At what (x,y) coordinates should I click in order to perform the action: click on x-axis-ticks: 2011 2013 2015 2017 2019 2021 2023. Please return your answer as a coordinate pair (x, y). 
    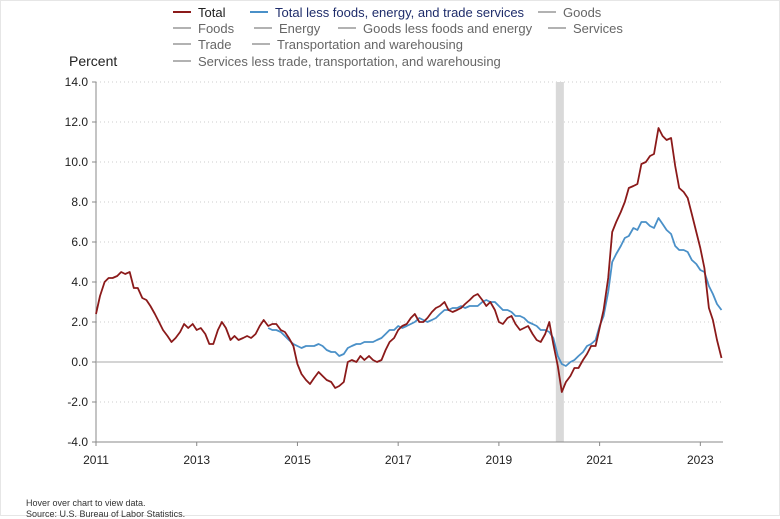
    Looking at the image, I should click on (398, 454).